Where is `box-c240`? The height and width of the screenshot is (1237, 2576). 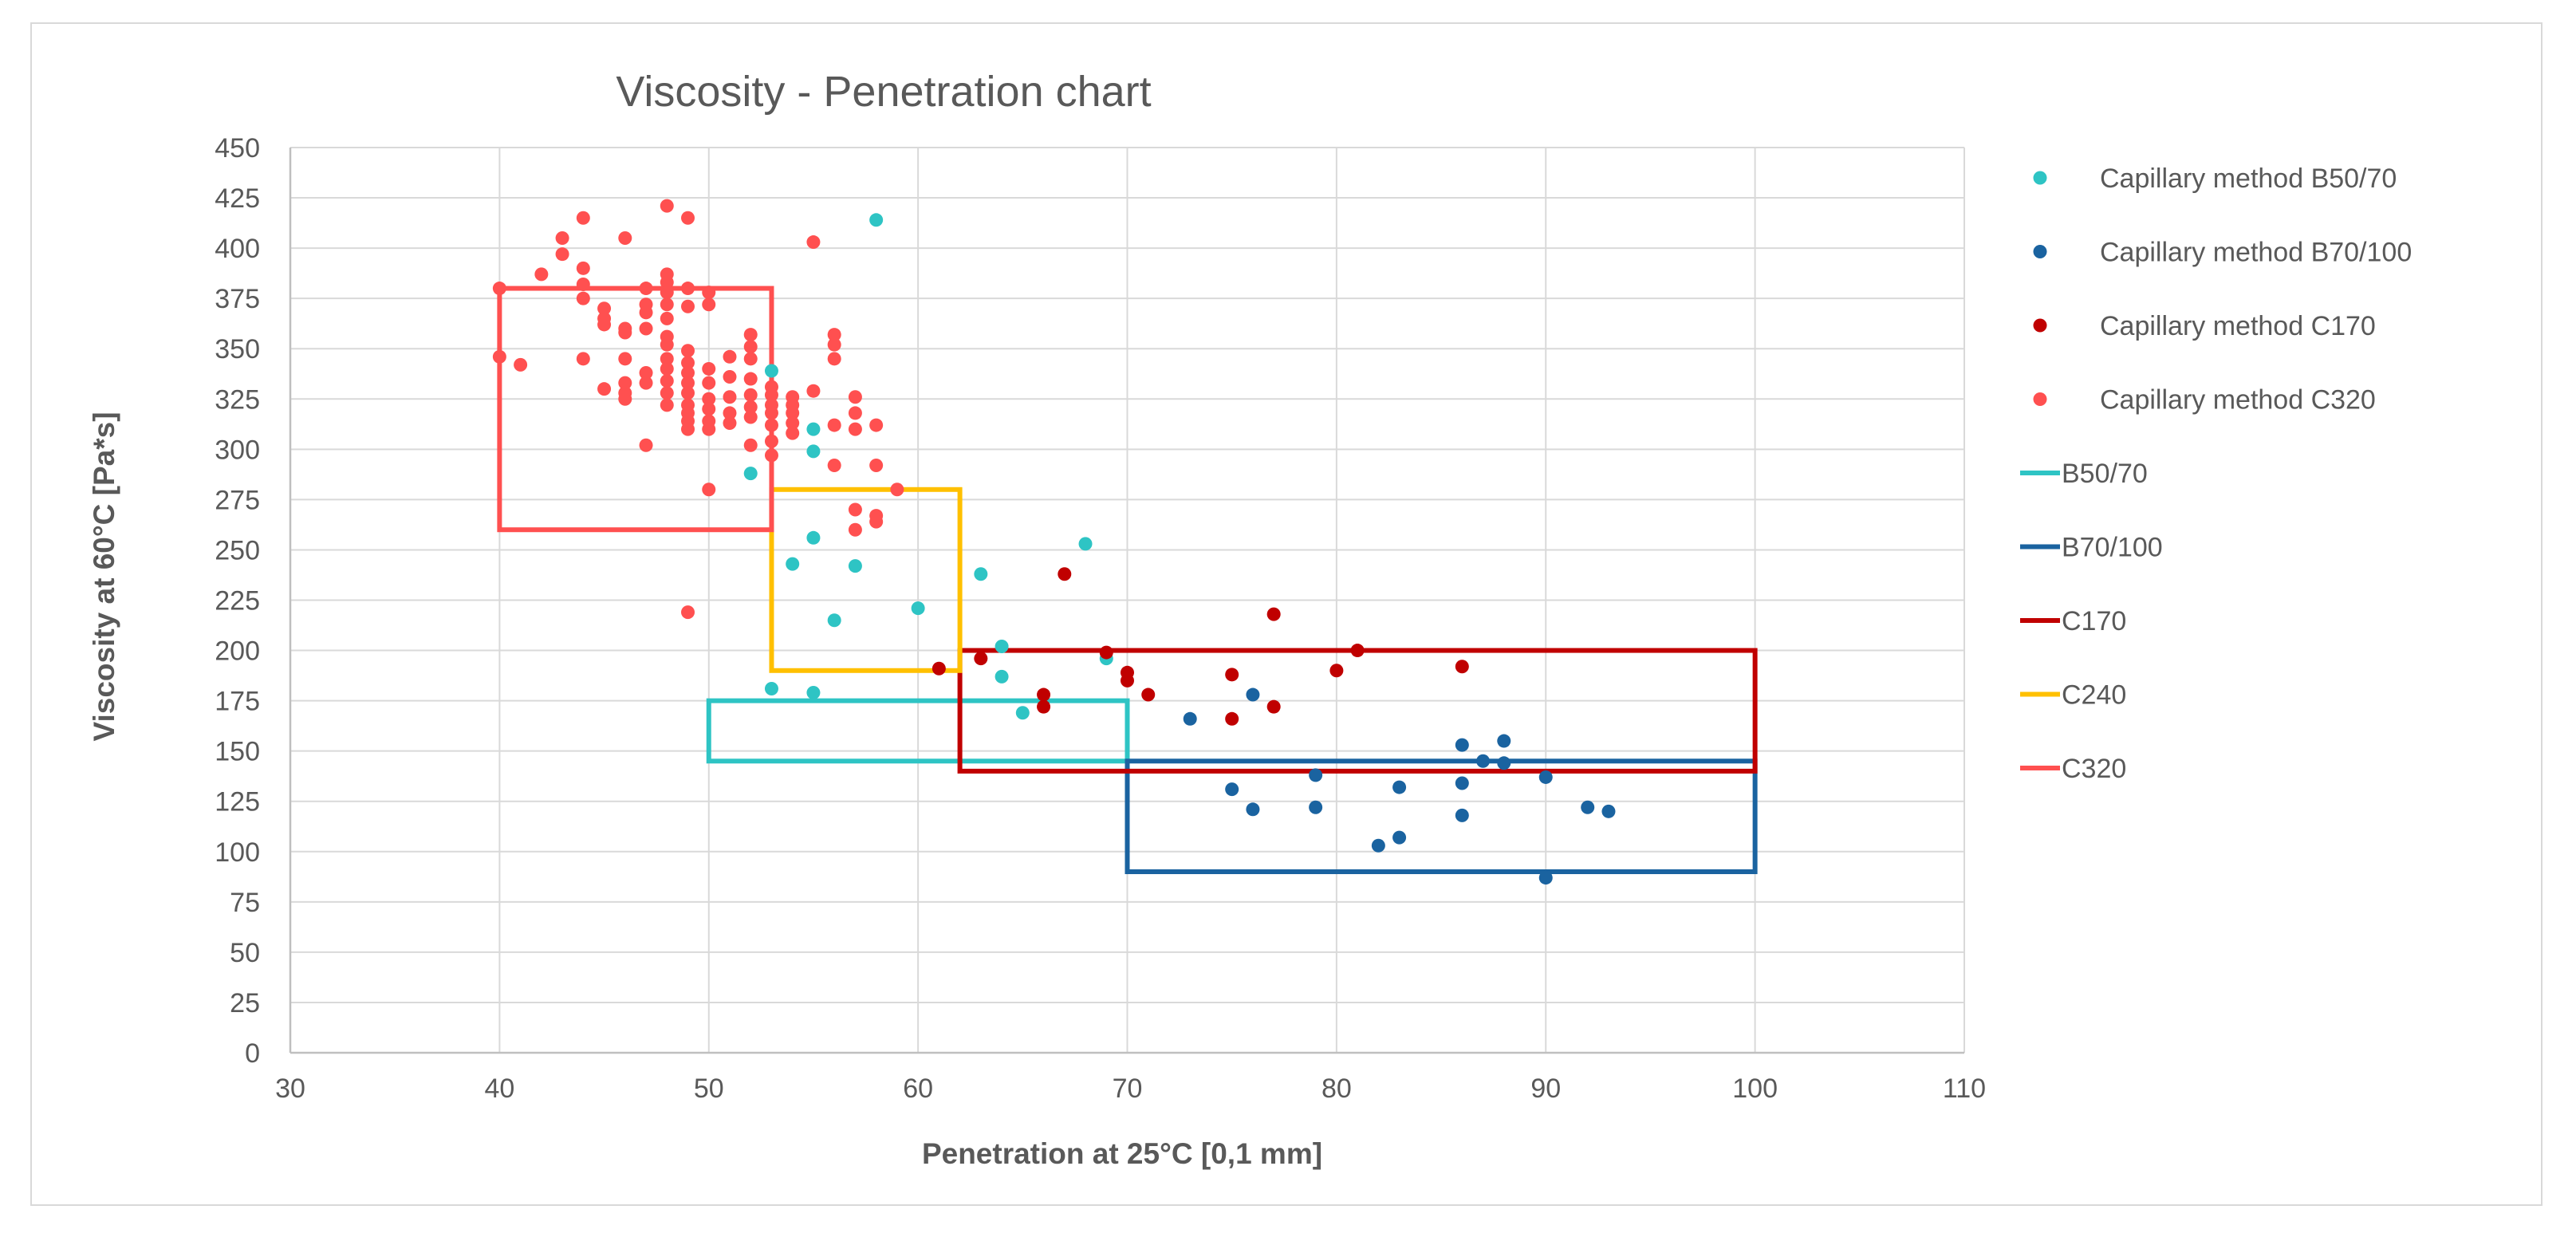
box-c240 is located at coordinates (866, 580).